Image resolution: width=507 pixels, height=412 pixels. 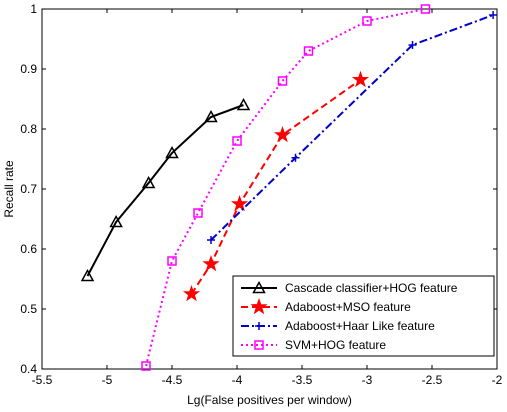 I want to click on y-tick-label: 0.7, so click(x=28, y=189).